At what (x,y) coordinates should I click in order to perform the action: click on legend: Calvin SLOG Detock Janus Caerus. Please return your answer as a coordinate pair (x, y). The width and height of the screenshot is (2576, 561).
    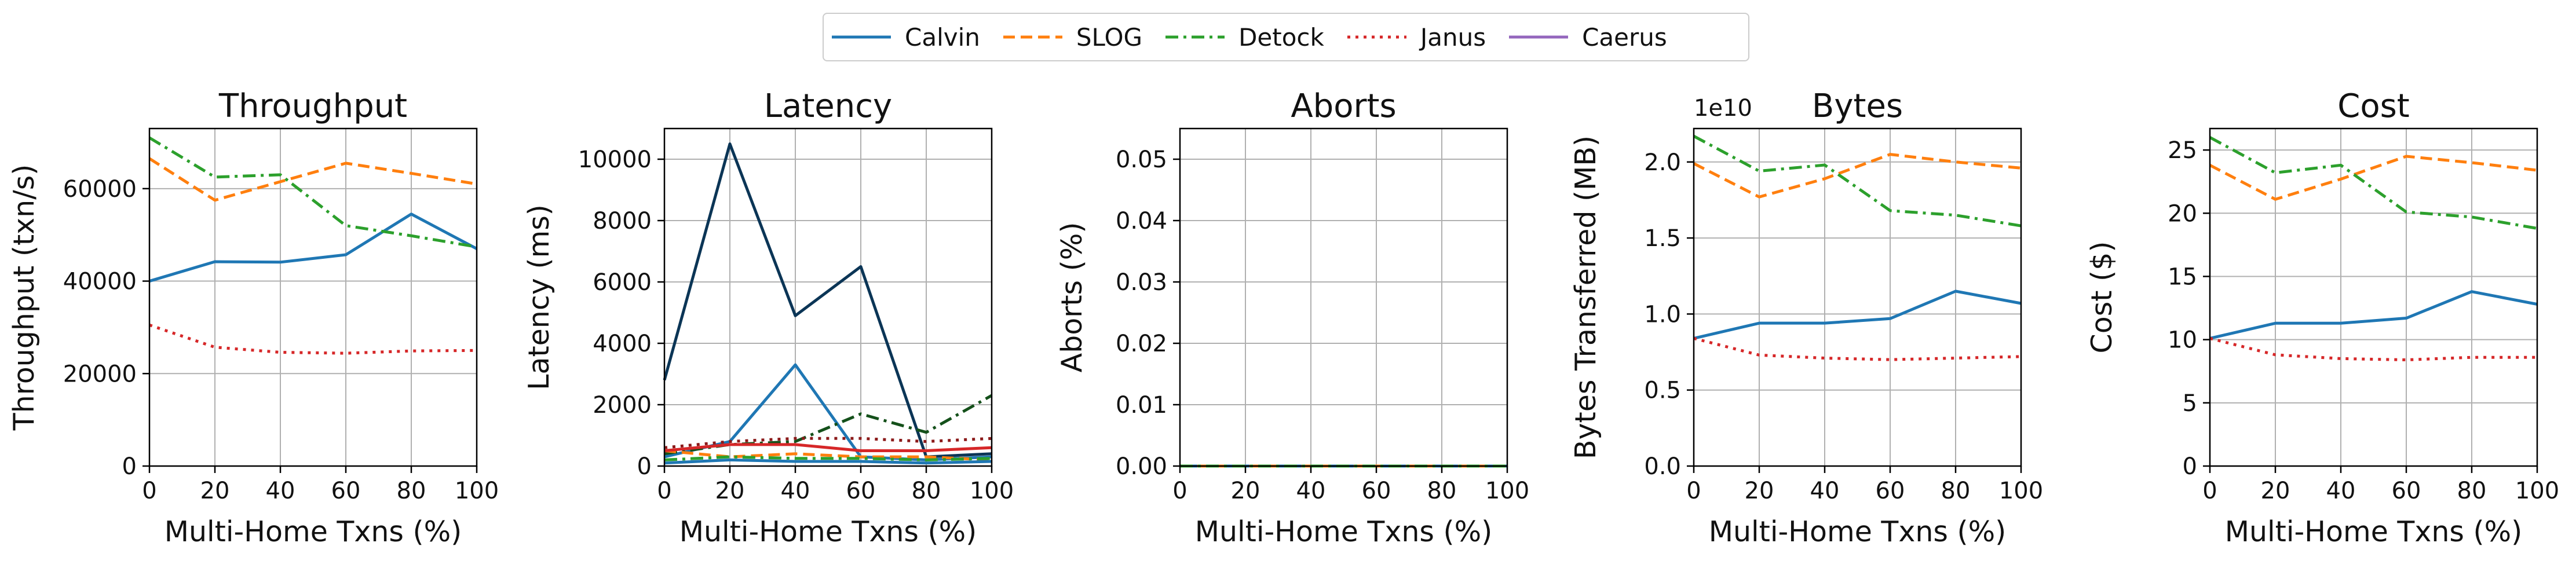
    Looking at the image, I should click on (1286, 37).